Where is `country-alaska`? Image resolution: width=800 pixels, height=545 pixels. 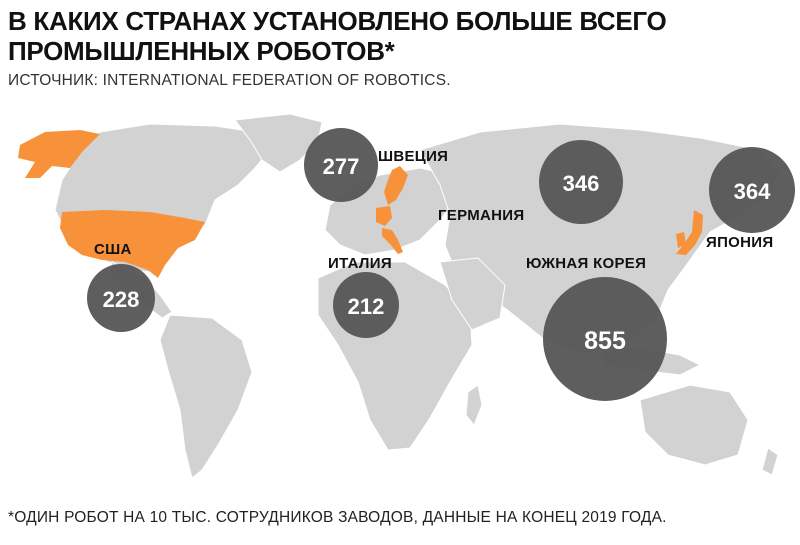
country-alaska is located at coordinates (59, 154).